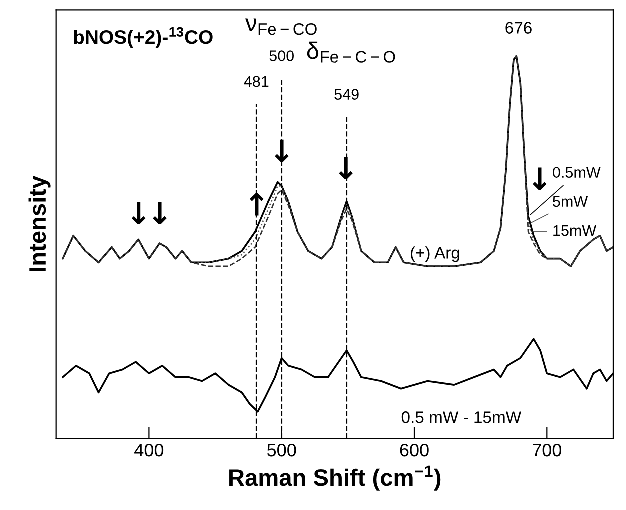 The width and height of the screenshot is (626, 510). What do you see at coordinates (462, 418) in the screenshot?
I see `series-label: 0.5 mW - 15mW` at bounding box center [462, 418].